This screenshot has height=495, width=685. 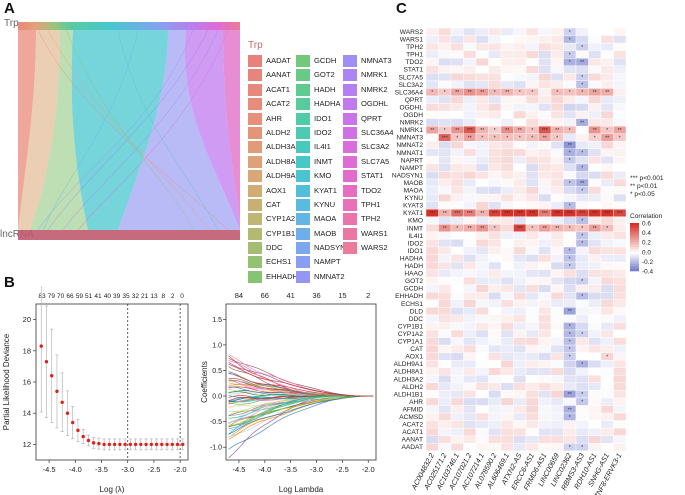 I want to click on legend-item: ACAT2, so click(x=274, y=105).